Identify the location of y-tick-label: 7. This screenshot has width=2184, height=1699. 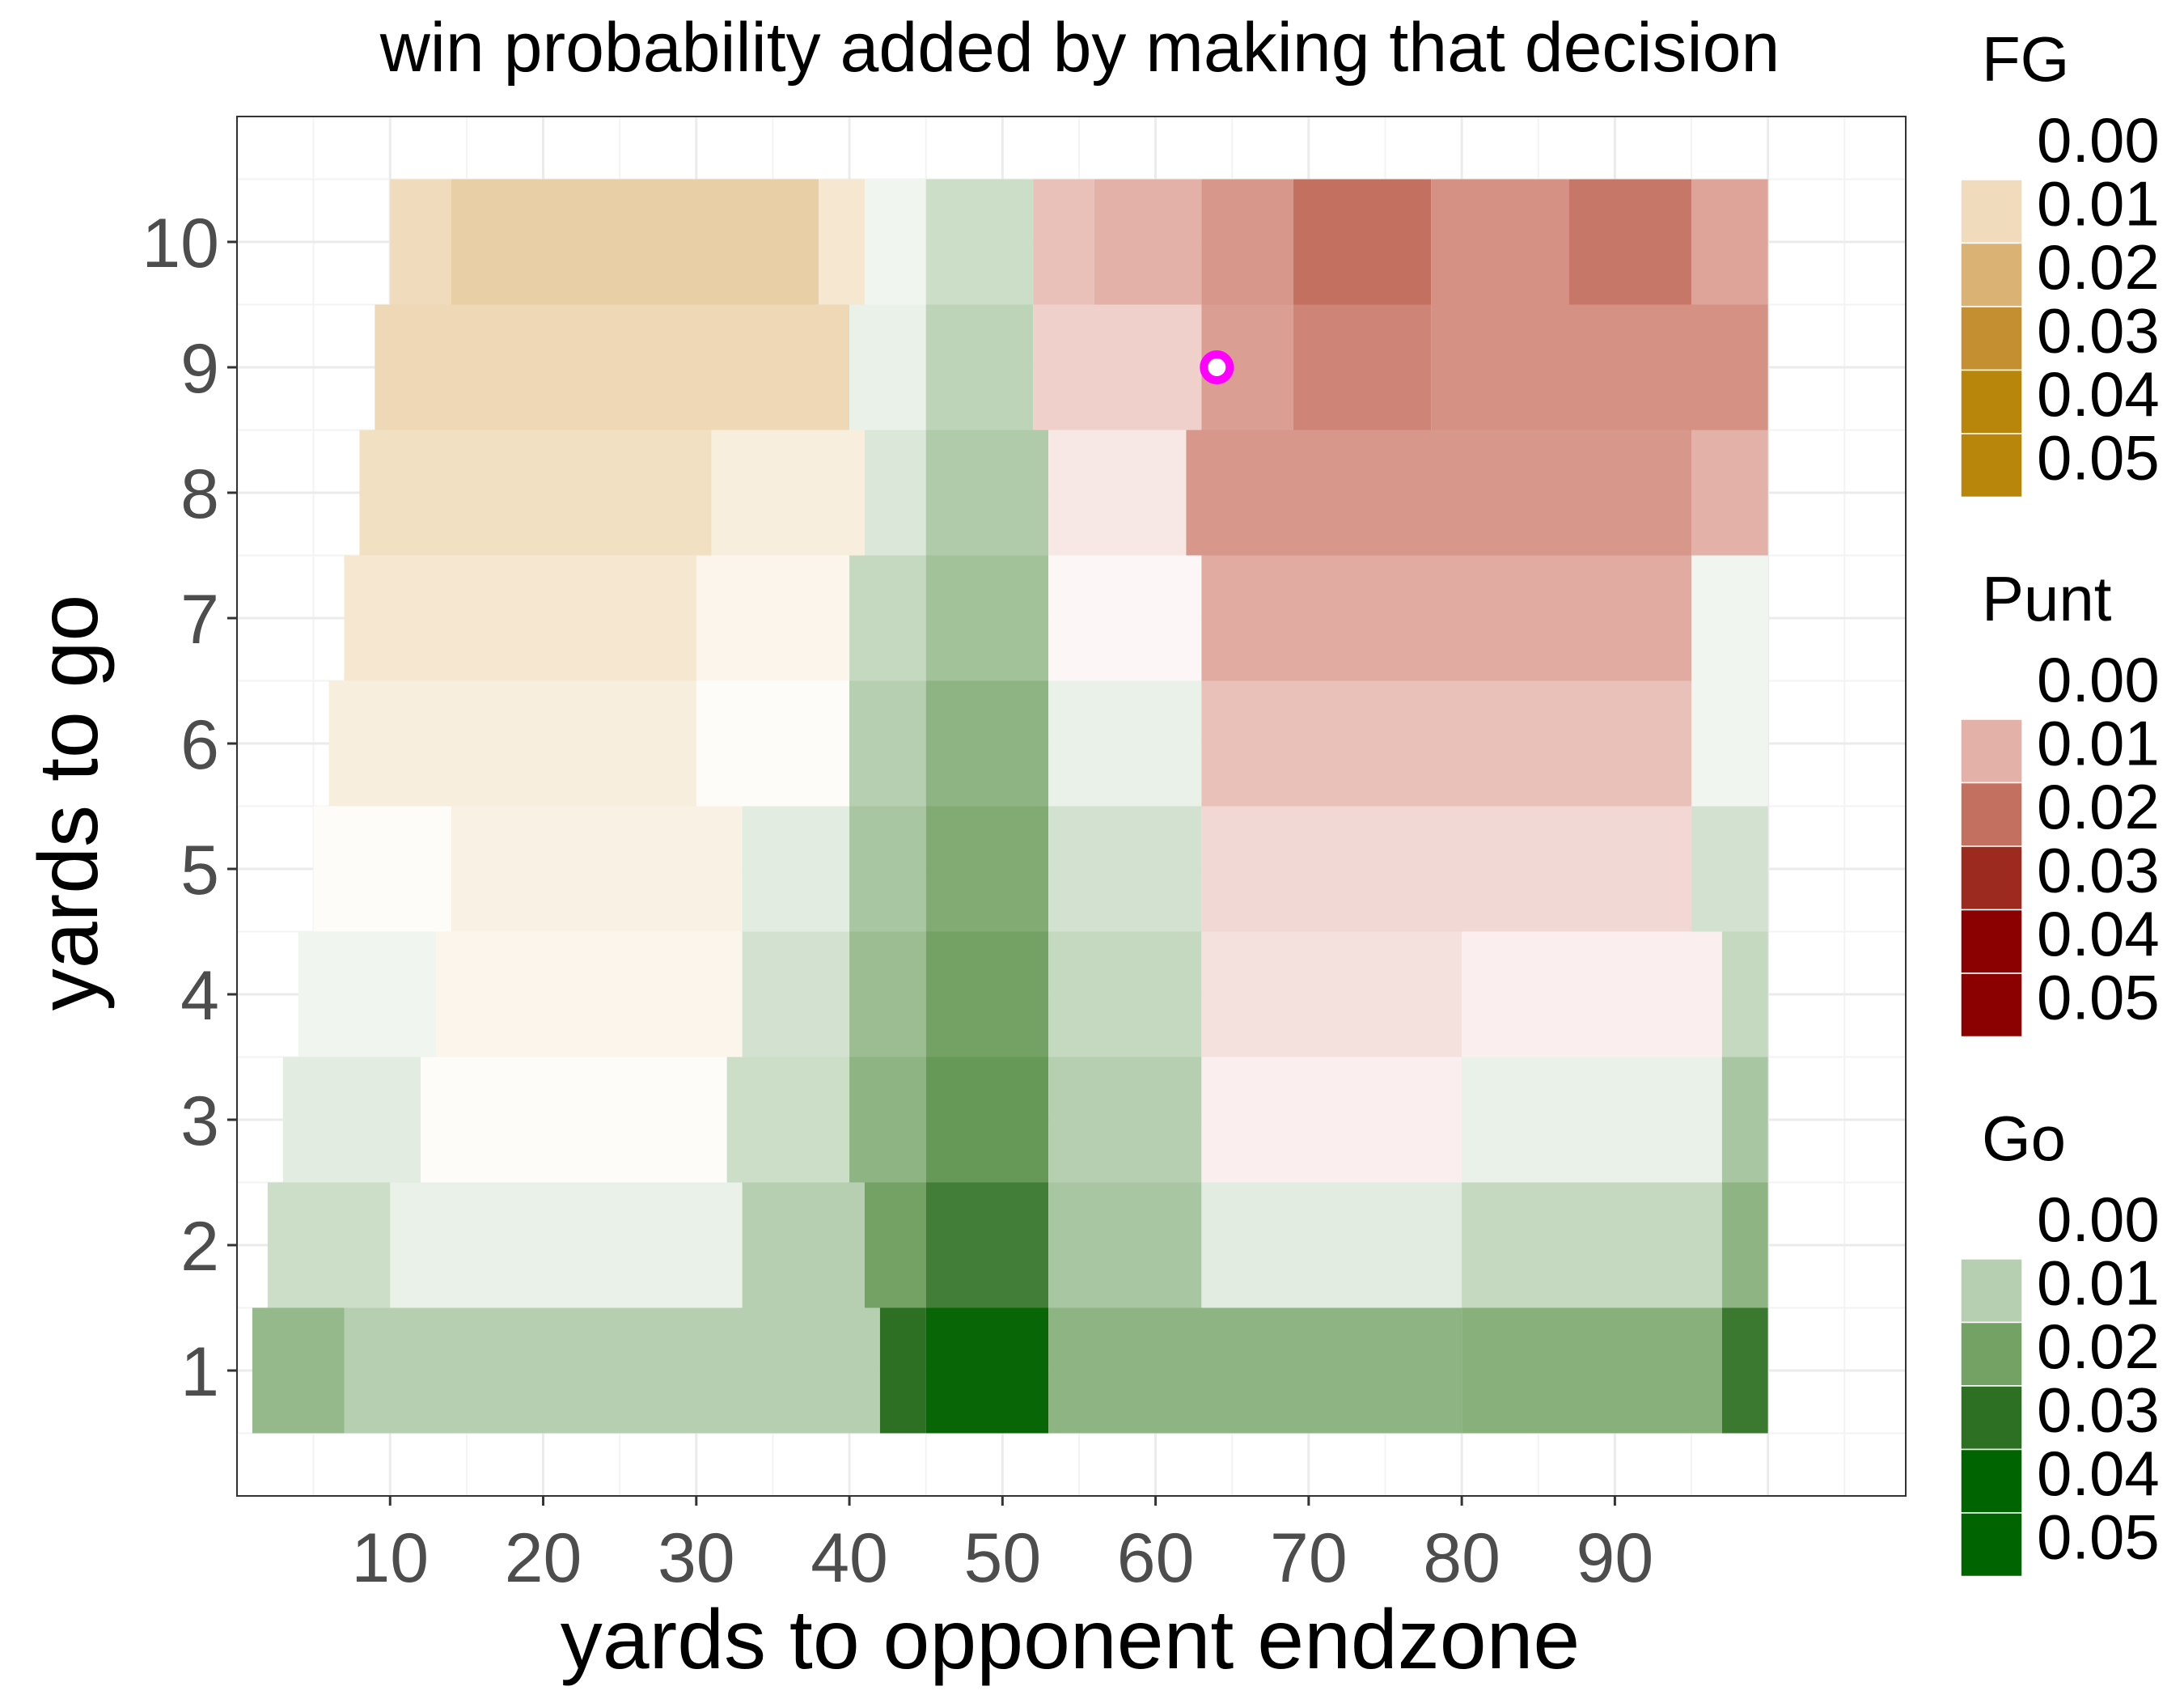
(199, 620).